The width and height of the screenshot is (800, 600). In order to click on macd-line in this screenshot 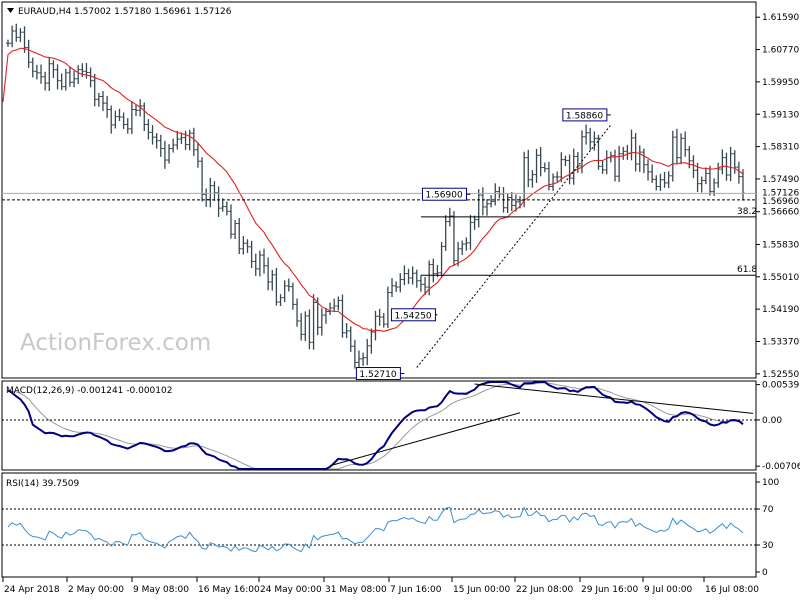, I will do `click(375, 425)`.